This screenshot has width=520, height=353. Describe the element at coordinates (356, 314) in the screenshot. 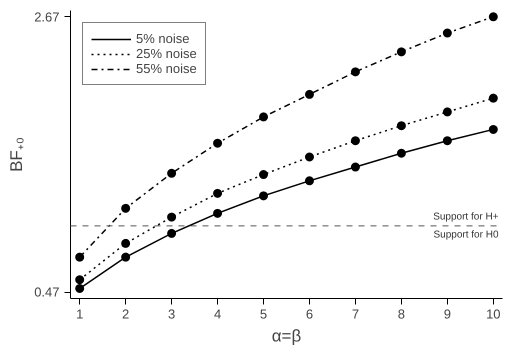

I see `x-tick-label: 7` at that location.